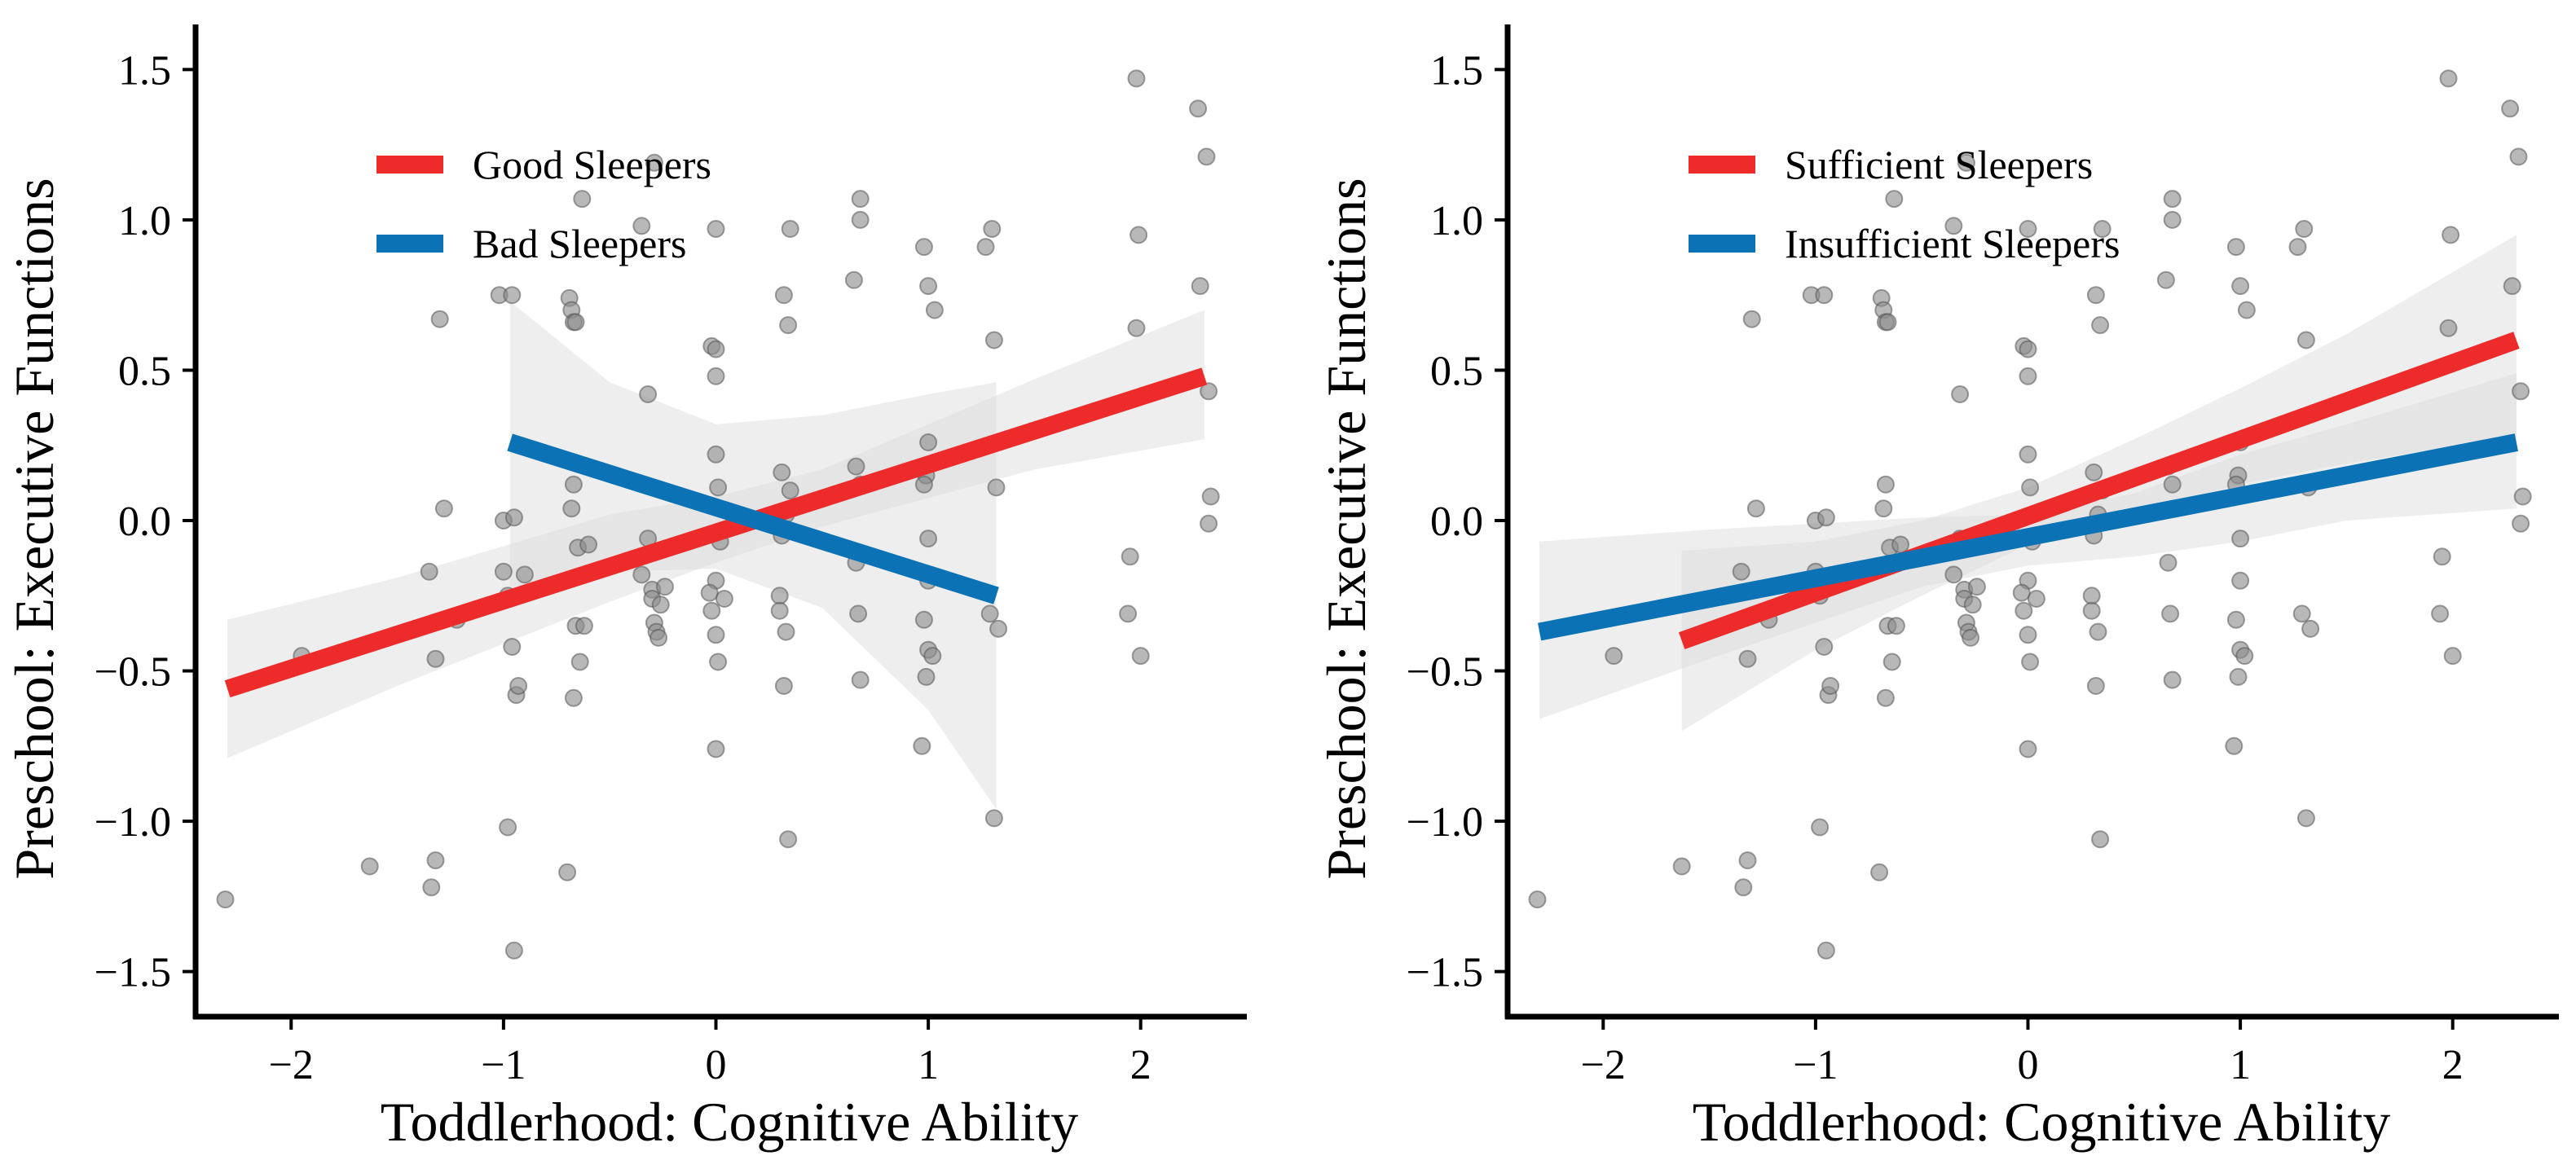  What do you see at coordinates (2027, 1065) in the screenshot?
I see `x-tick-label: 0` at bounding box center [2027, 1065].